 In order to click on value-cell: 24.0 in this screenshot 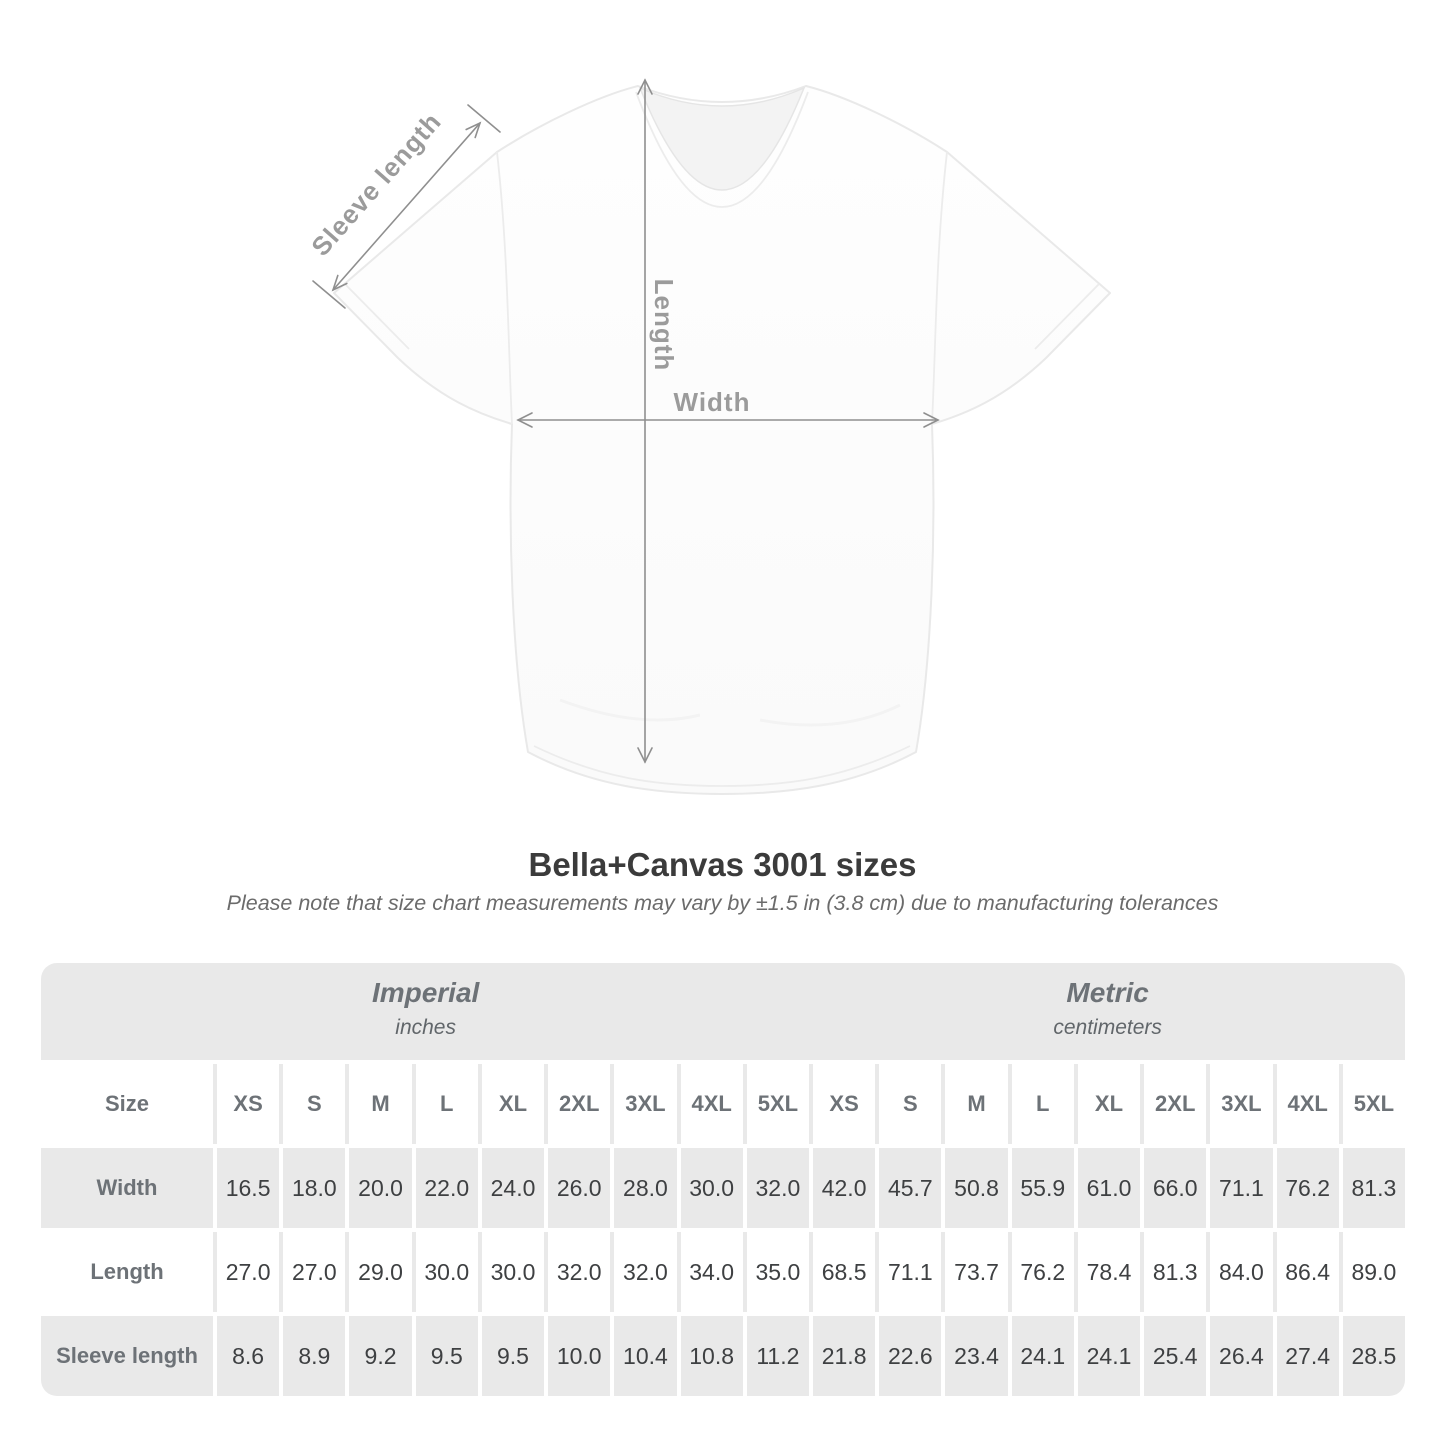, I will do `click(513, 1188)`.